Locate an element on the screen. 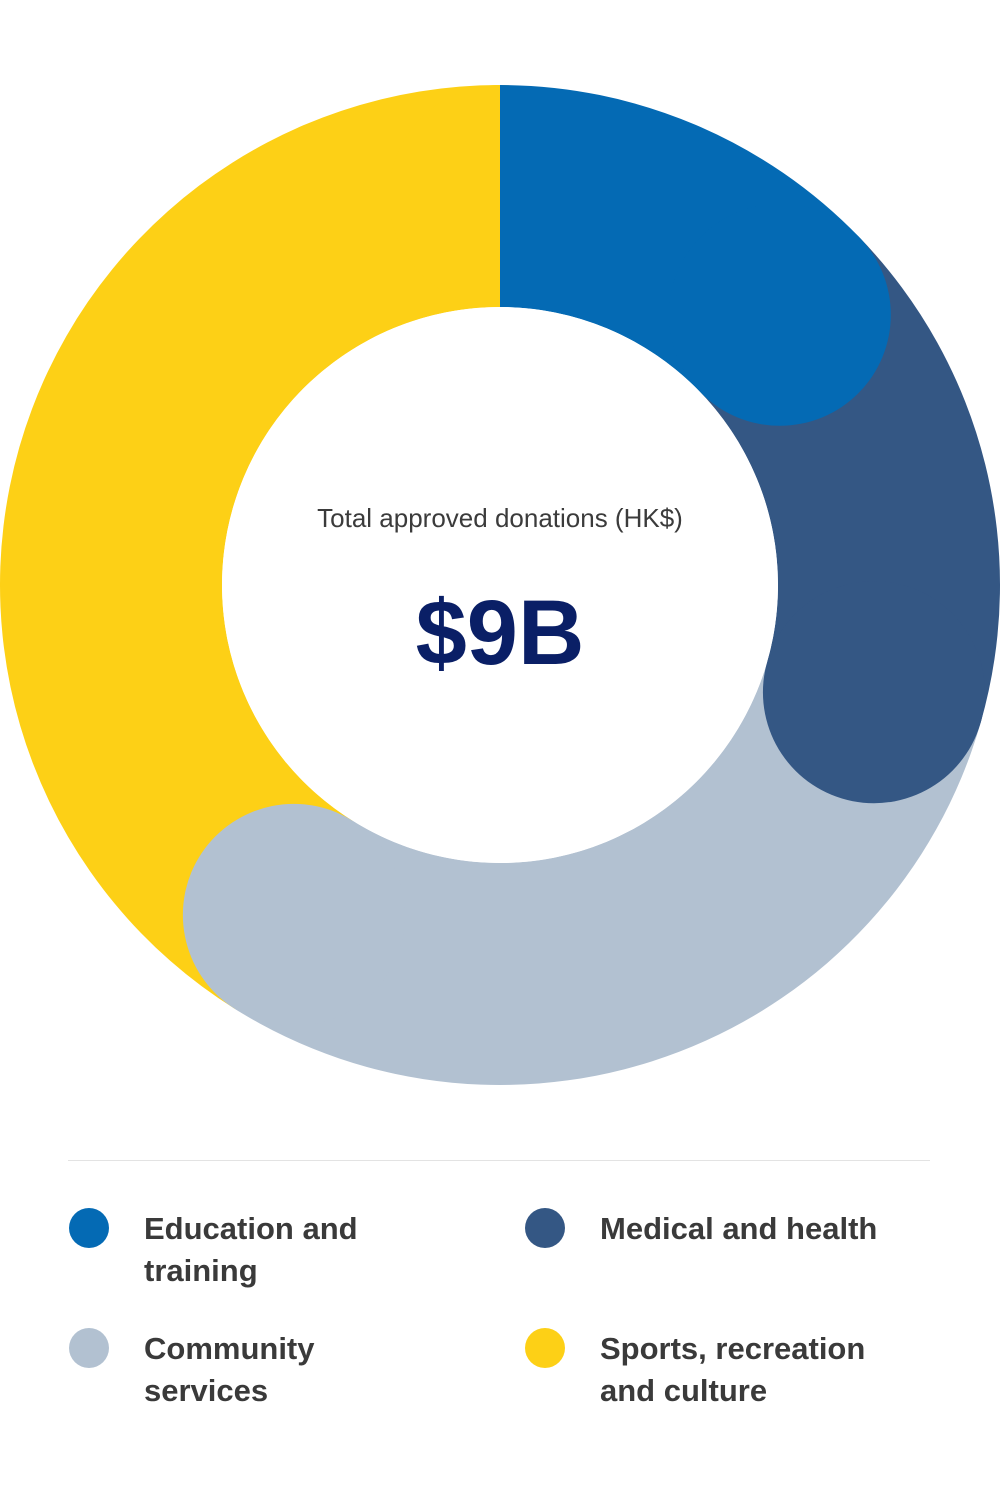  legend-dot-community is located at coordinates (89, 1348).